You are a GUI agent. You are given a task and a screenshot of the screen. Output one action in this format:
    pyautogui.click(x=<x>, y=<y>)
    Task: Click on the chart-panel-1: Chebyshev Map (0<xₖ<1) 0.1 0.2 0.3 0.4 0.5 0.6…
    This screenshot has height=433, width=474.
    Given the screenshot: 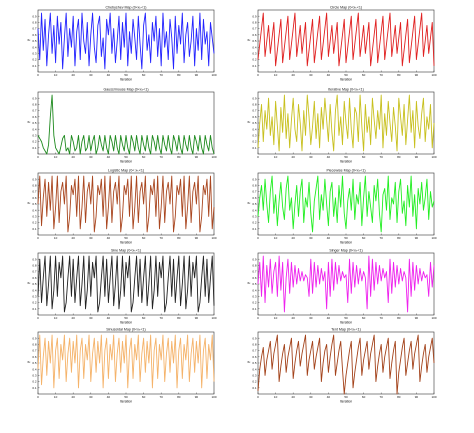 What is the action you would take?
    pyautogui.click(x=121, y=44)
    